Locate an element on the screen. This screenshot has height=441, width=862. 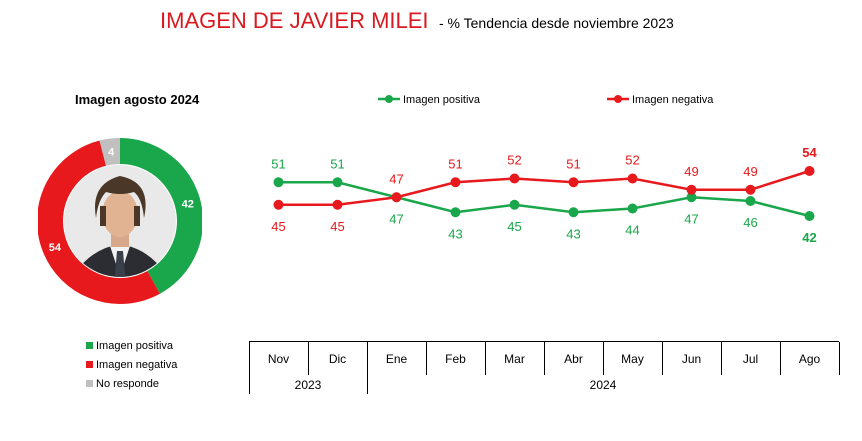
x-axis-table: Nov Dic Ene Feb Mar Abr May Jun Jul Ago 2023 2024 is located at coordinates (544, 367).